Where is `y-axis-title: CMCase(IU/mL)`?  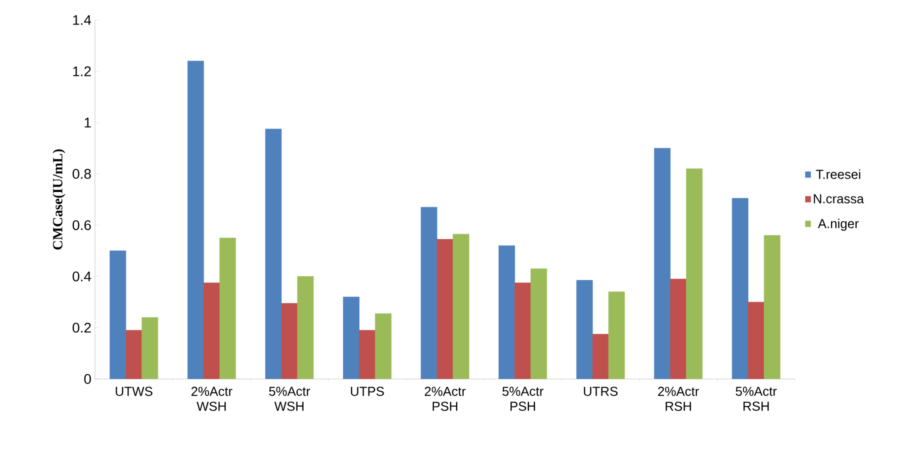
y-axis-title: CMCase(IU/mL) is located at coordinates (59, 199).